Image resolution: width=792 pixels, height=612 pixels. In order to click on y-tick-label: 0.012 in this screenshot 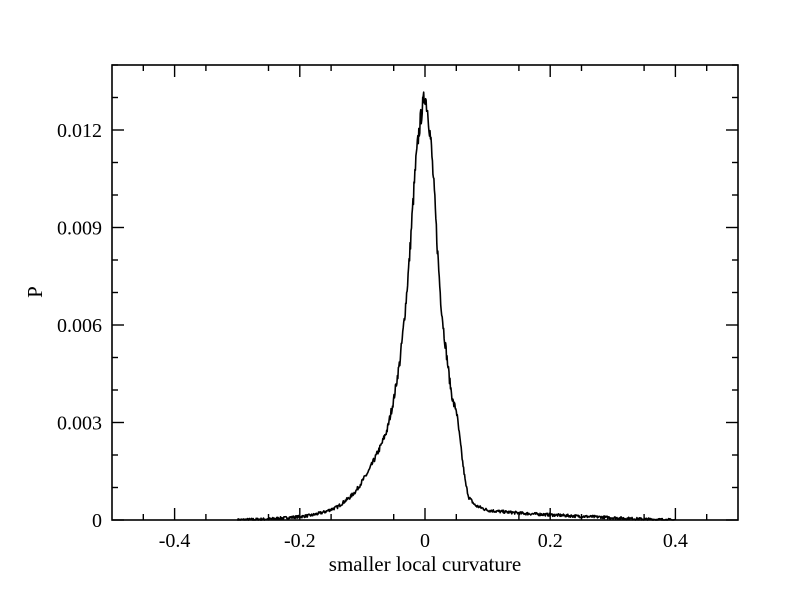, I will do `click(79, 131)`.